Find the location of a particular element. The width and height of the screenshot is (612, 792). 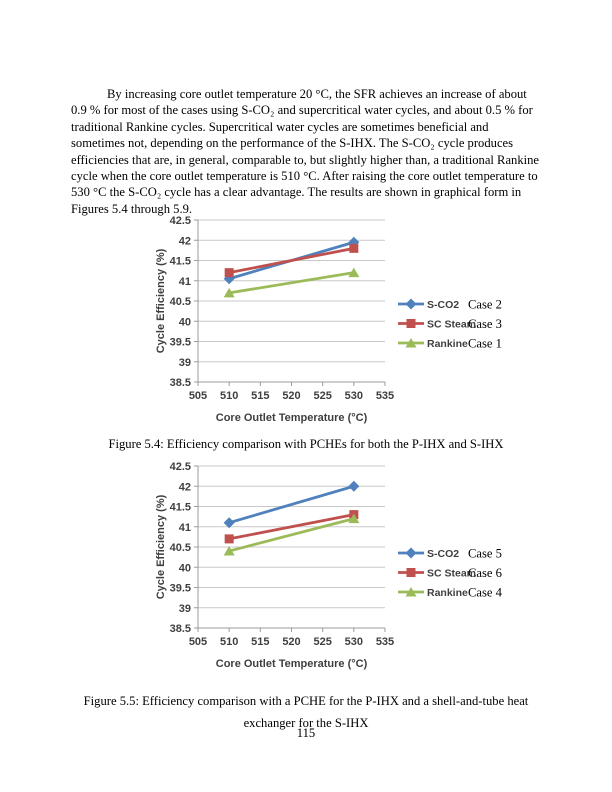

legend-case-label-case-3: Case 3 is located at coordinates (485, 324).